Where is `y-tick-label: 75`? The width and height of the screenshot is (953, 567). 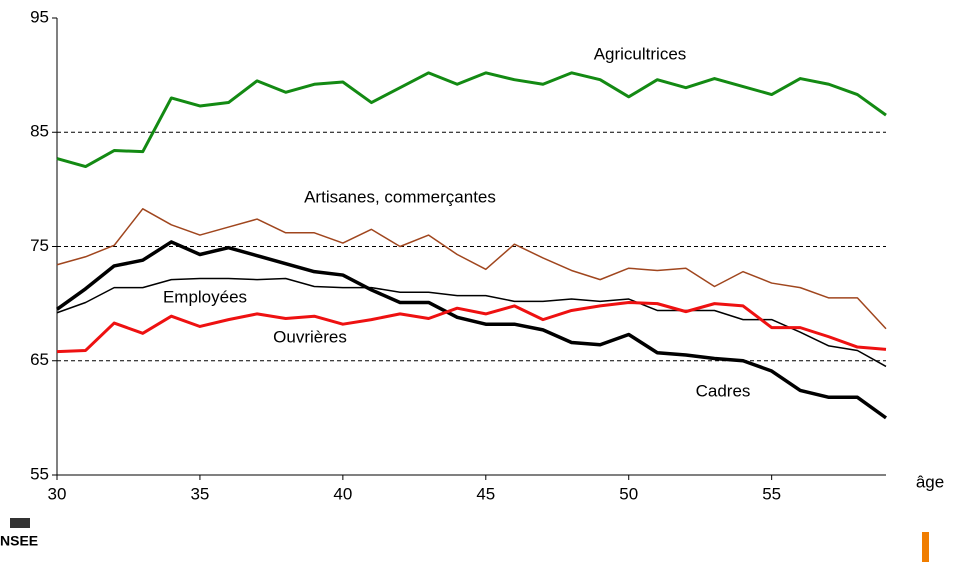
y-tick-label: 75 is located at coordinates (39, 245).